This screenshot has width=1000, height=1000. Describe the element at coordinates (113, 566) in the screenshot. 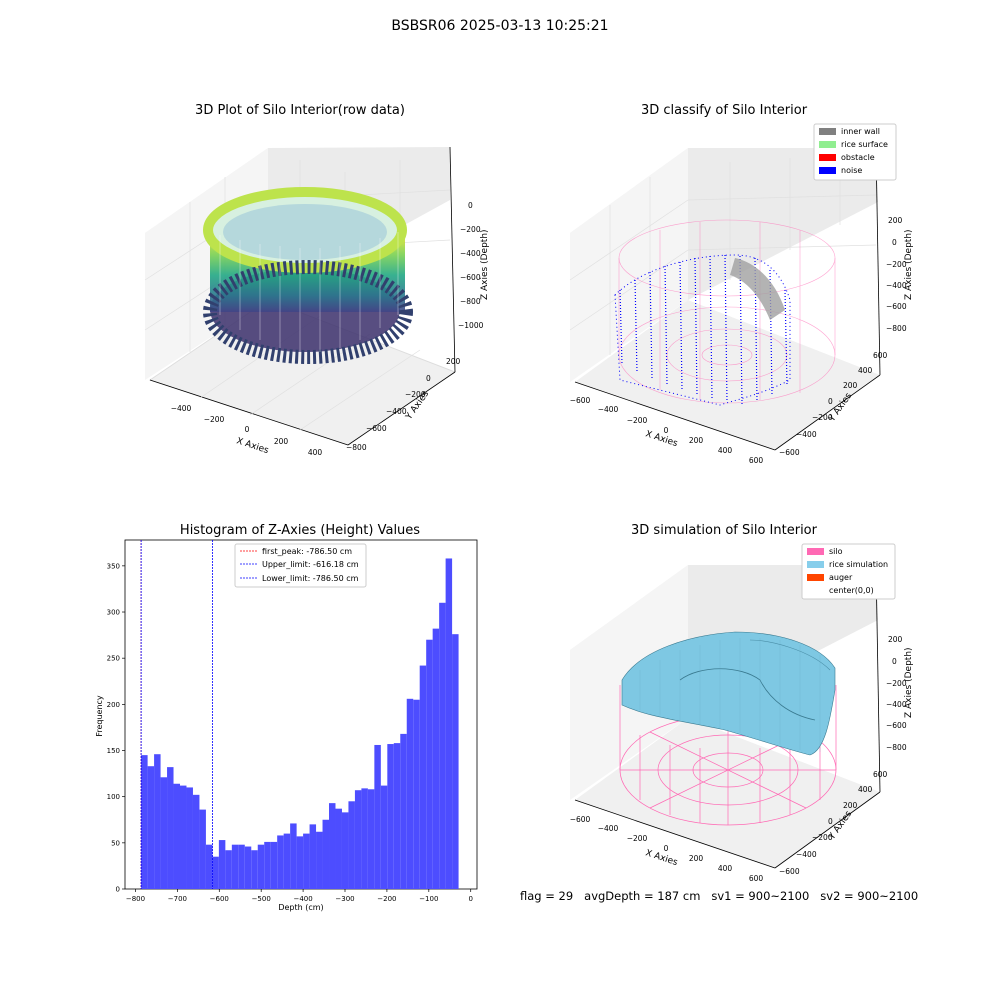

I see `histogram-y-tick-label: 350` at that location.